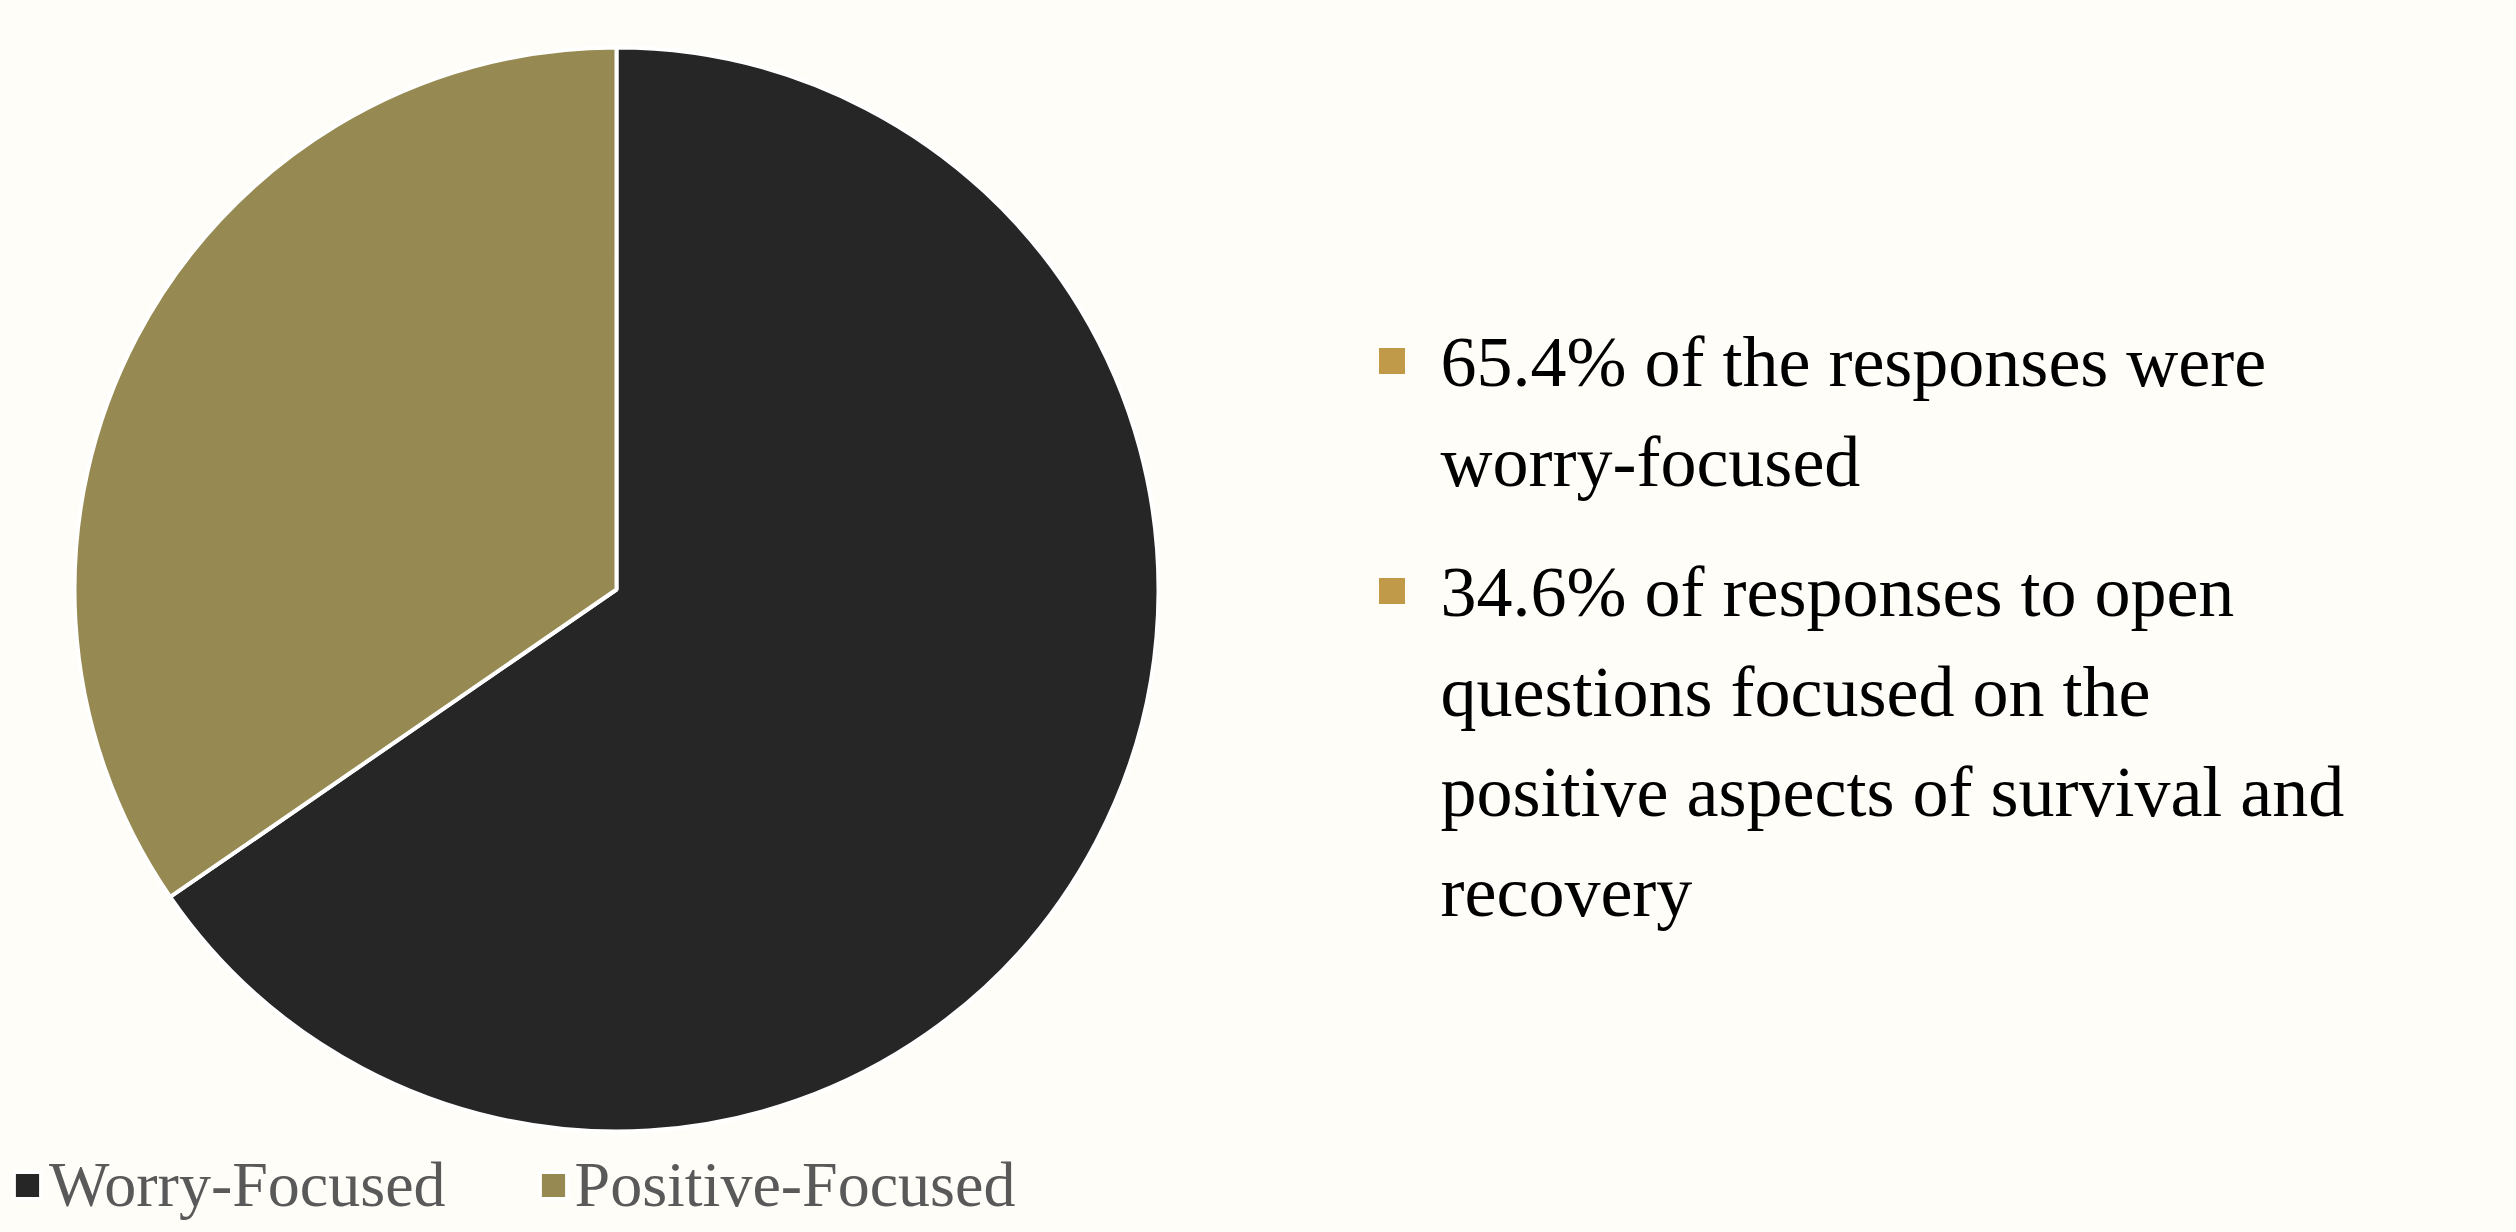 The image size is (2516, 1232). I want to click on text: 65.4% of the responses were worry-focused, so click(1853, 411).